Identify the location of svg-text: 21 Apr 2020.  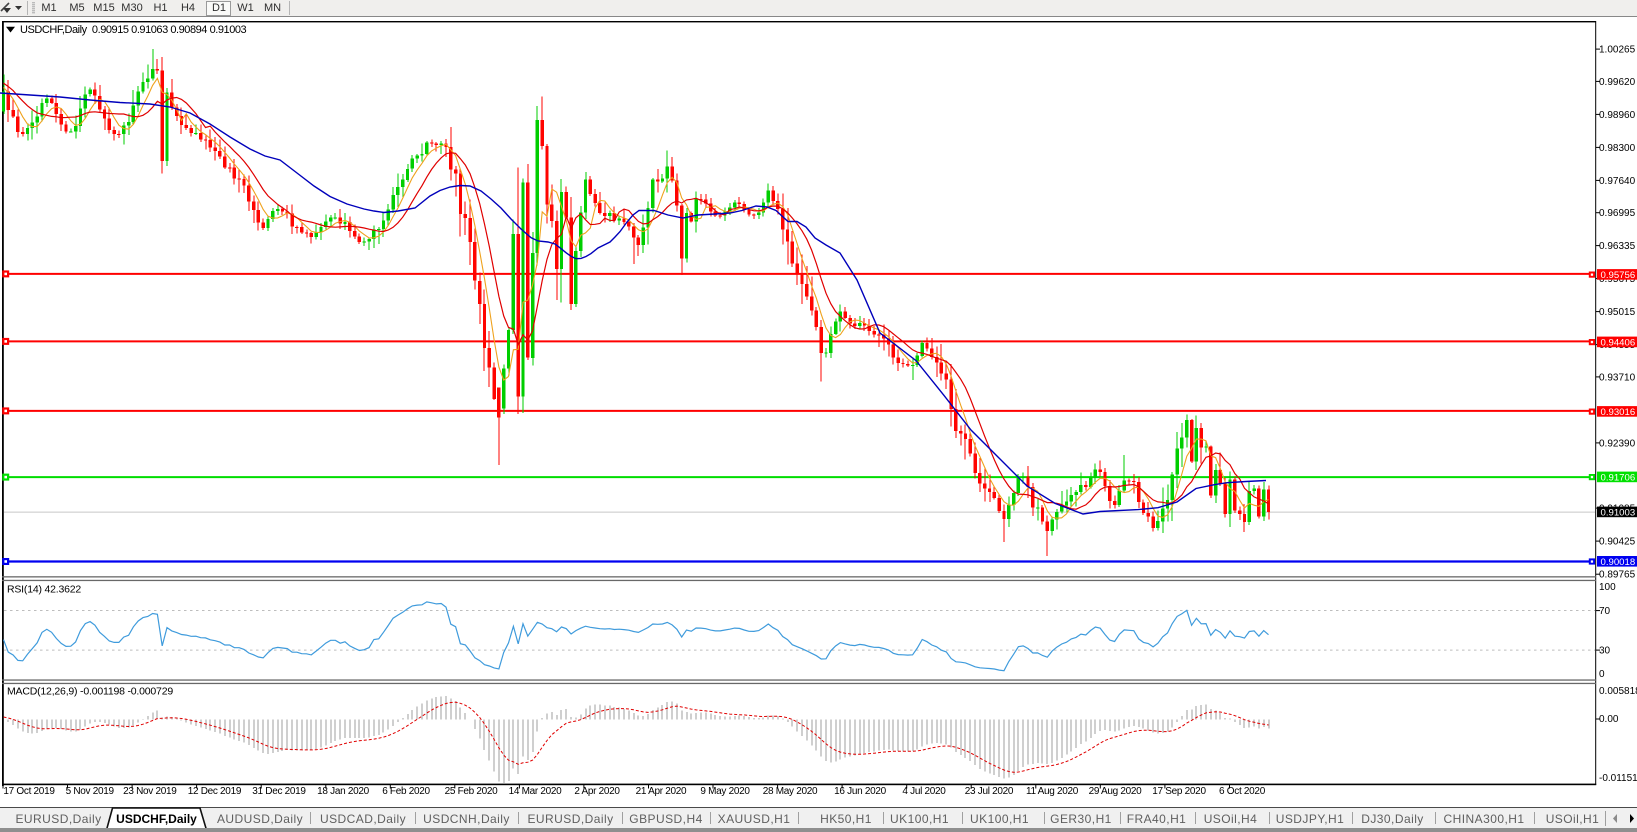
(661, 791).